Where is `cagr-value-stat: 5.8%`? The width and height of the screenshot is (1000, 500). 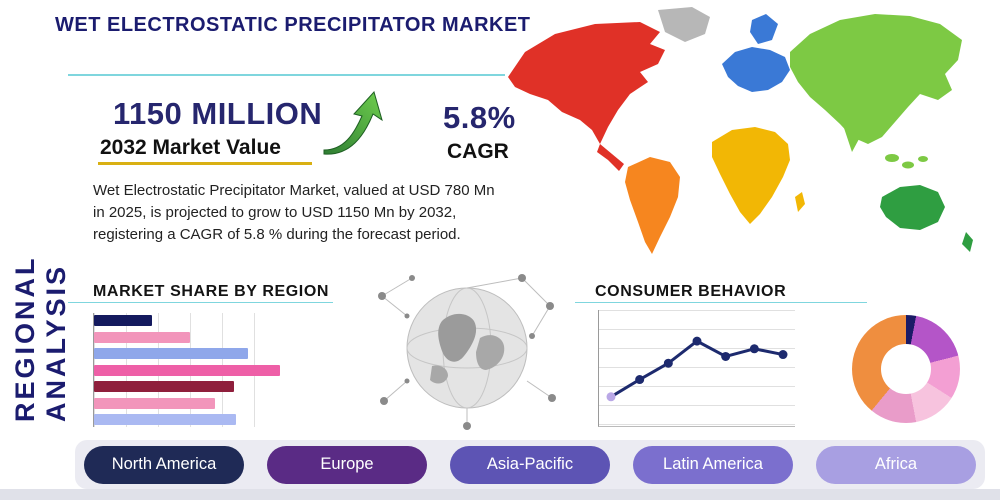
cagr-value-stat: 5.8% is located at coordinates (479, 117).